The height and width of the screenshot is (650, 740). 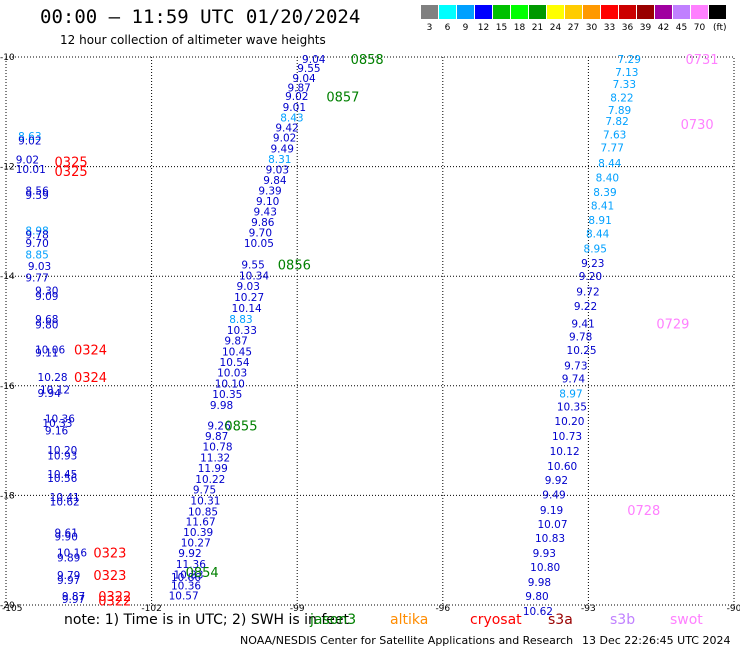 I want to click on wave-height-value: 10.45, so click(x=62, y=475).